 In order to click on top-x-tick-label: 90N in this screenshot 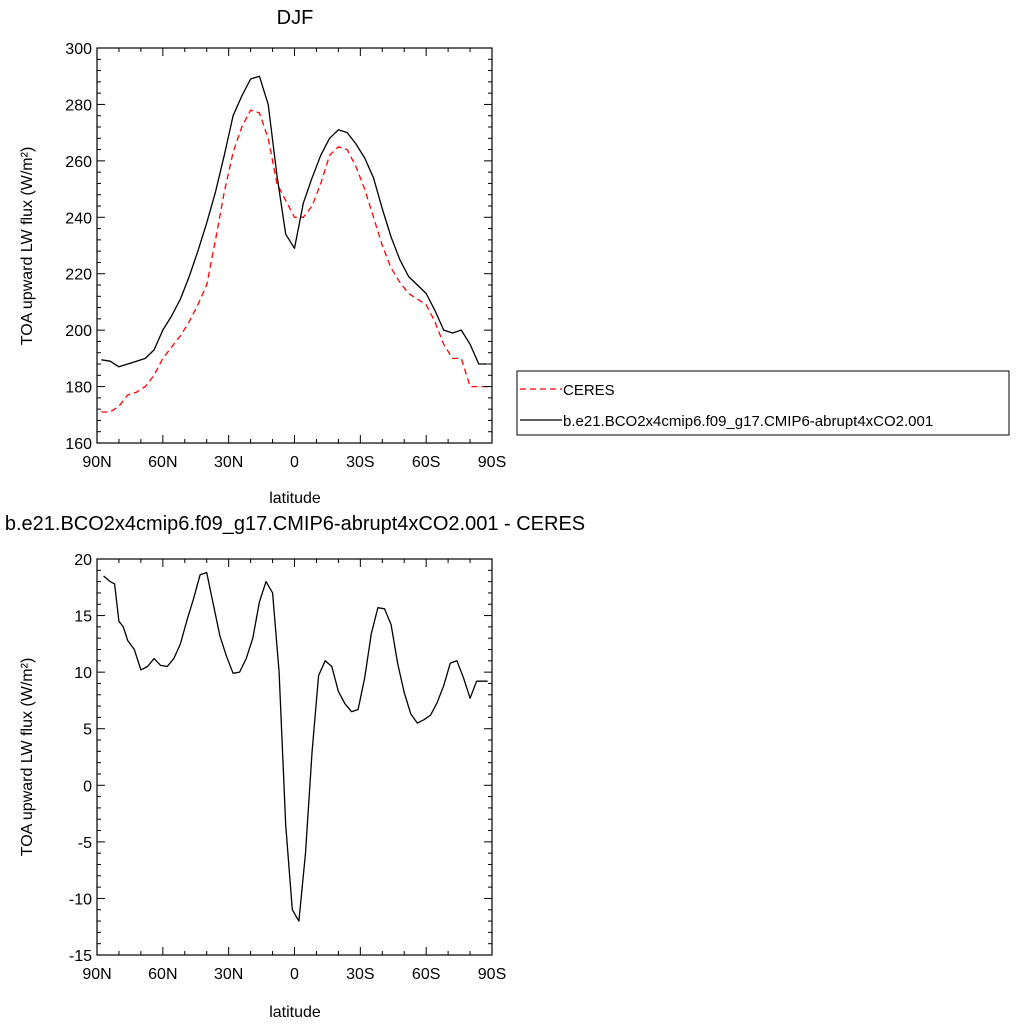, I will do `click(96, 462)`.